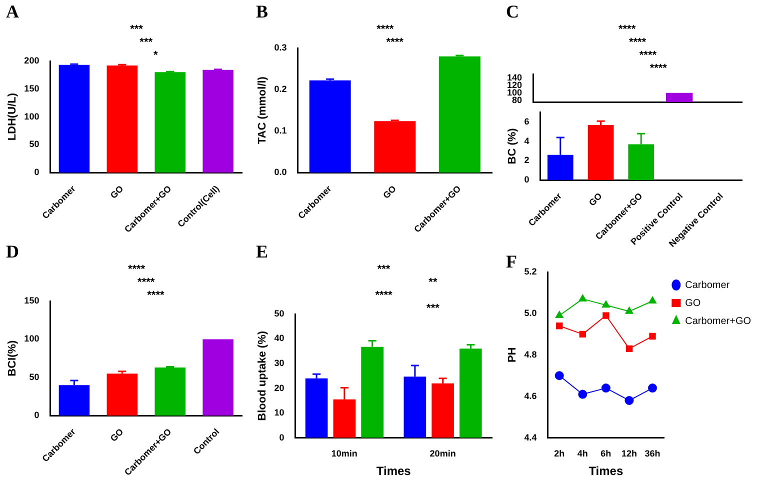  Describe the element at coordinates (156, 56) in the screenshot. I see `annotation: *` at that location.